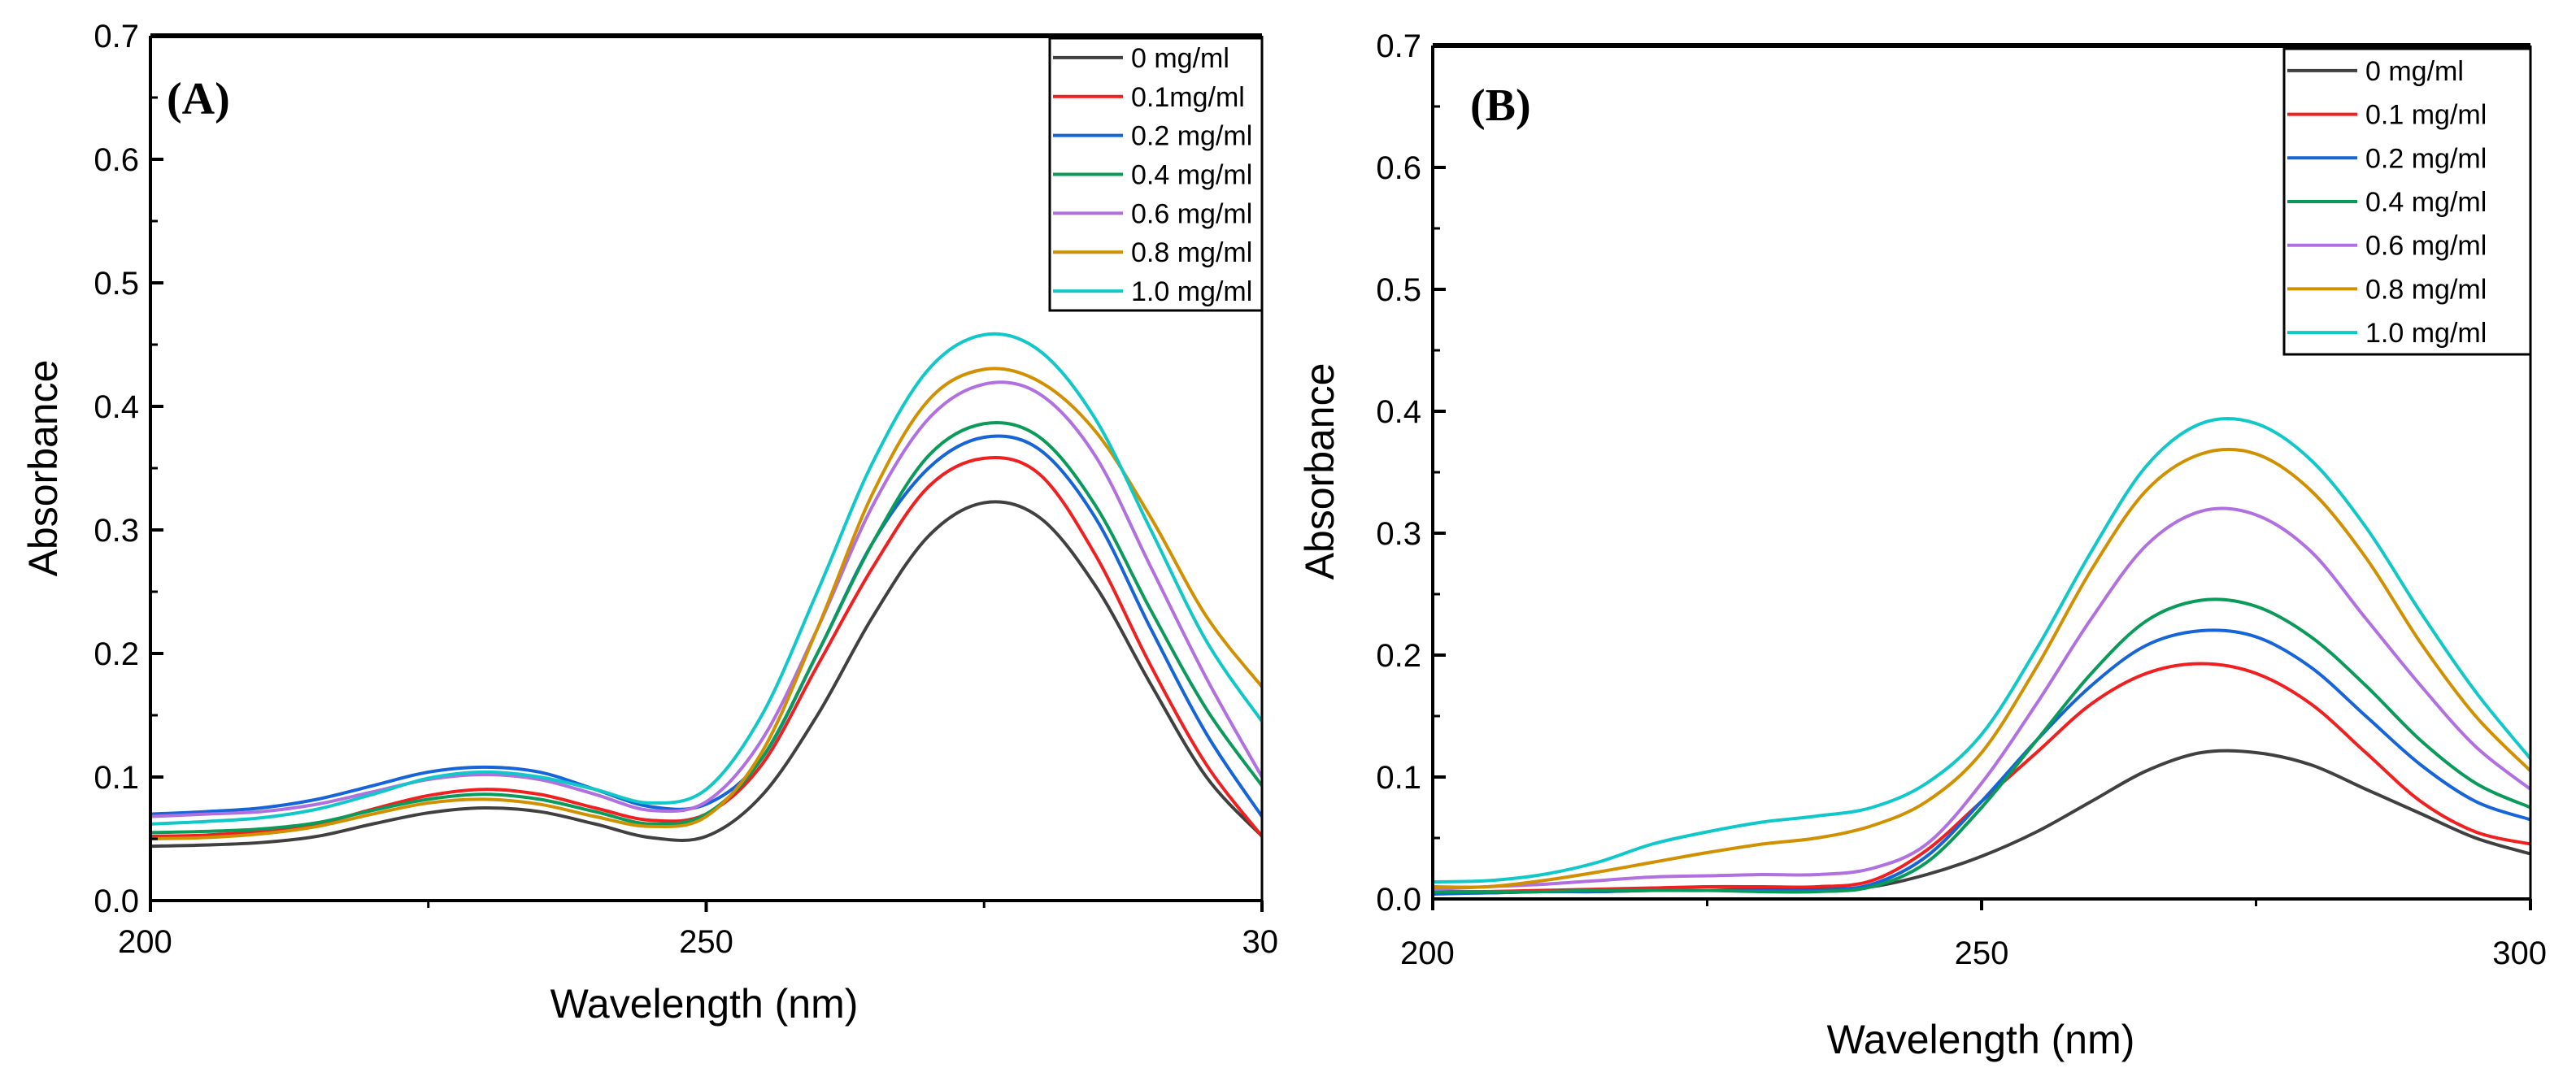 This screenshot has width=2576, height=1068. I want to click on legend-label-b: 0.4 mg/ml, so click(2426, 202).